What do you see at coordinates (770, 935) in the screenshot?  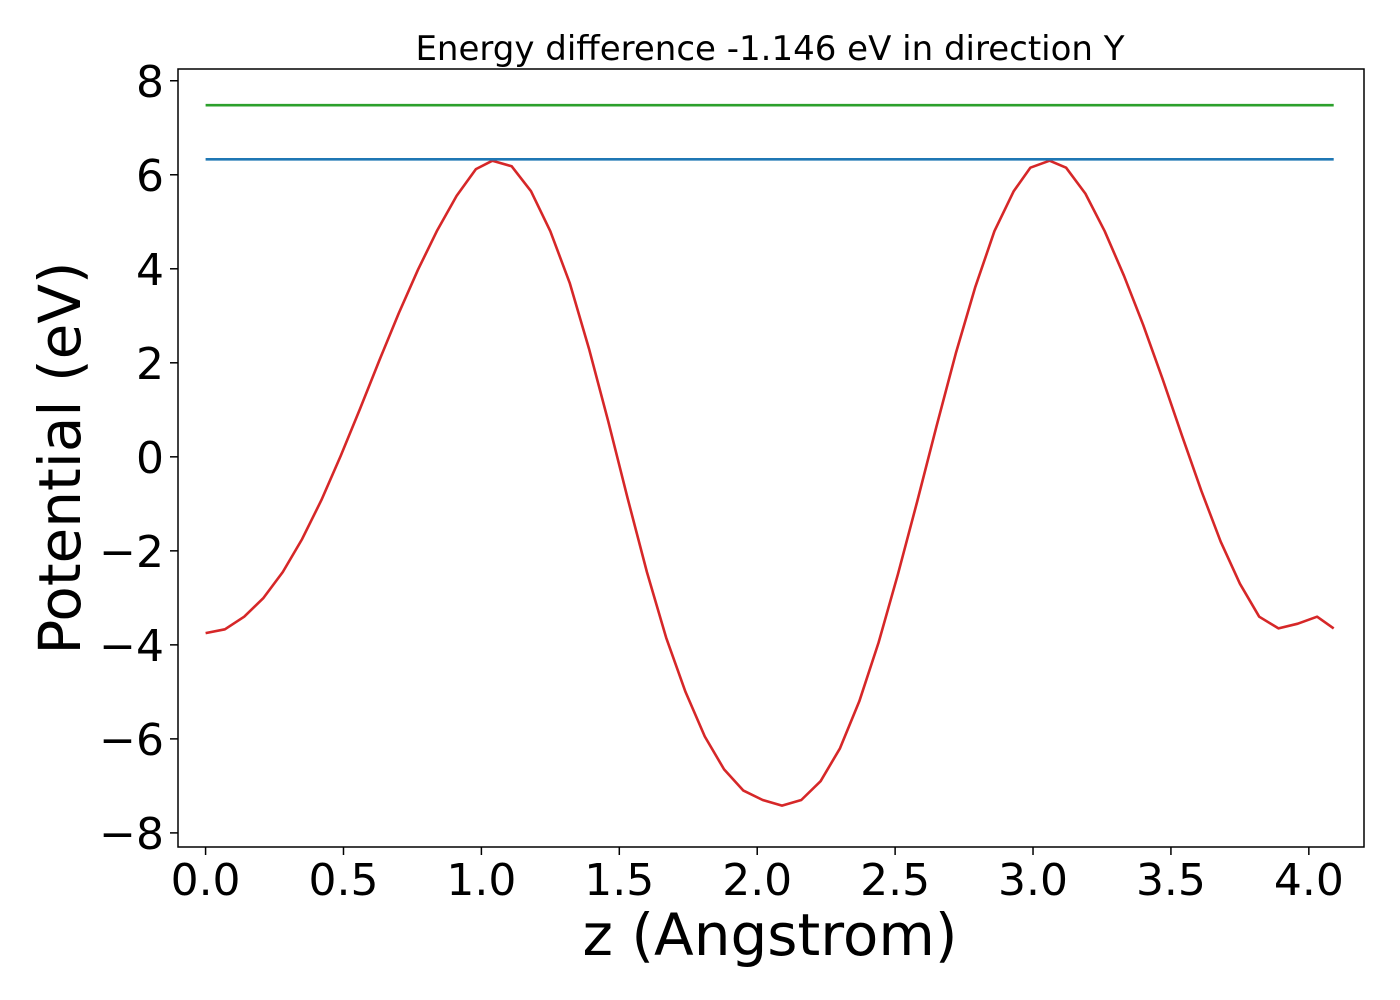 I see `x-axis-label: z (Angstrom)` at bounding box center [770, 935].